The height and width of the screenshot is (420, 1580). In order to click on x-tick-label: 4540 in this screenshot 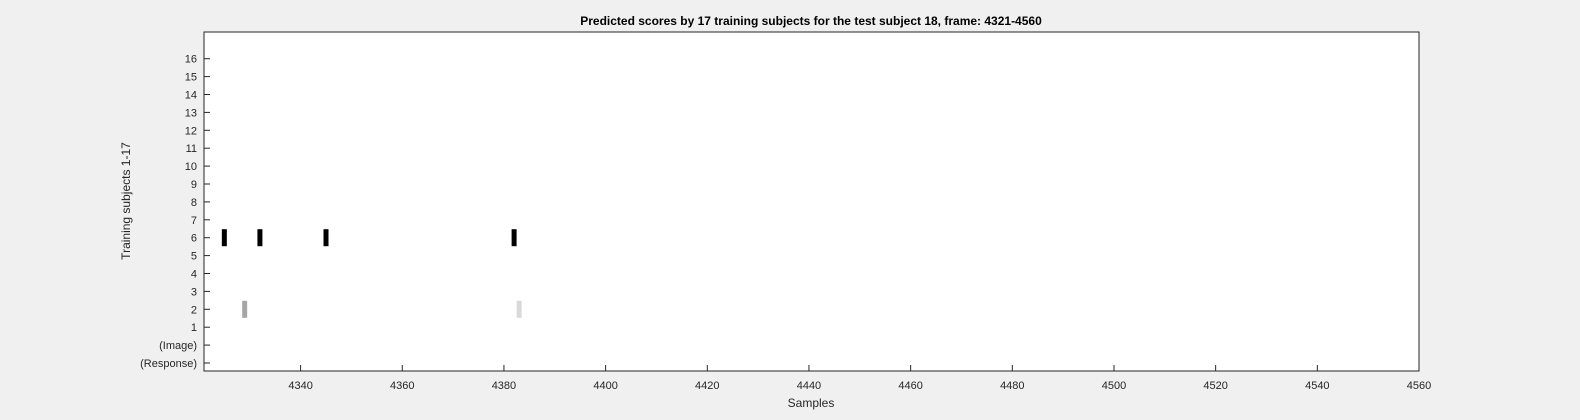, I will do `click(1317, 386)`.